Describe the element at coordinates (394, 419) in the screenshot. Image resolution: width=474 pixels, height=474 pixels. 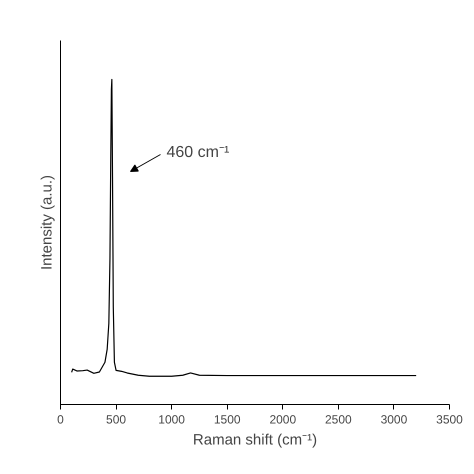
I see `x-tick-label: 3000` at that location.